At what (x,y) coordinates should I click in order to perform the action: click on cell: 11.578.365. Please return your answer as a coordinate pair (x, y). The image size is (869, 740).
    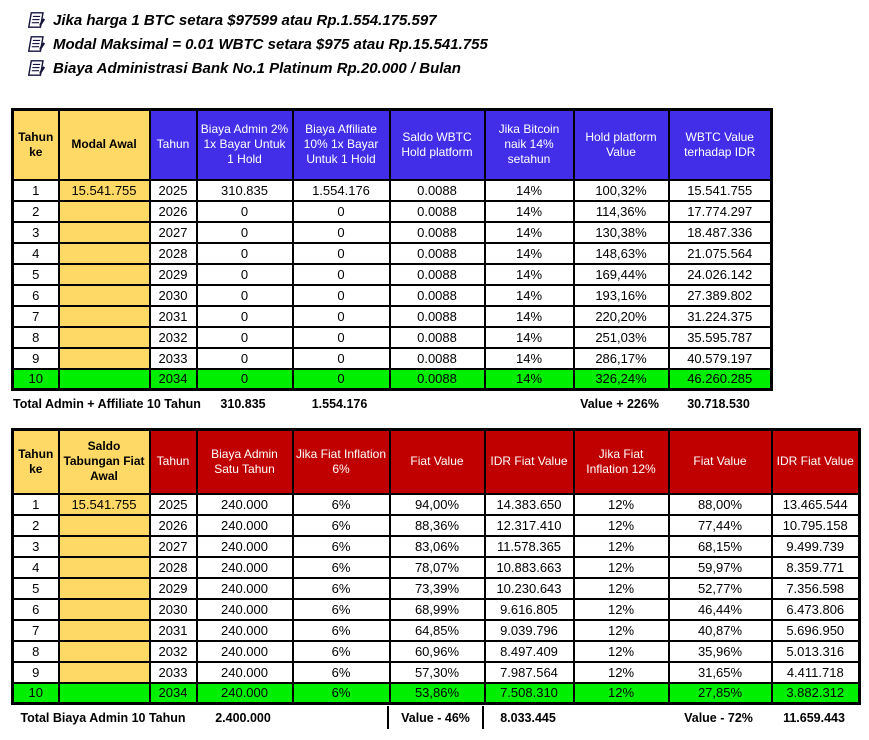
    Looking at the image, I should click on (529, 546).